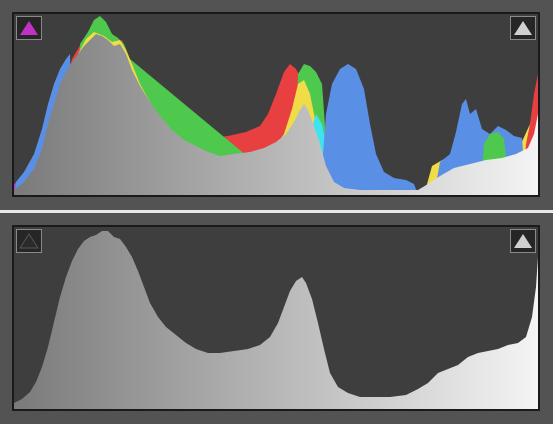 The height and width of the screenshot is (424, 553). Describe the element at coordinates (369, 129) in the screenshot. I see `blue-channel-area` at that location.